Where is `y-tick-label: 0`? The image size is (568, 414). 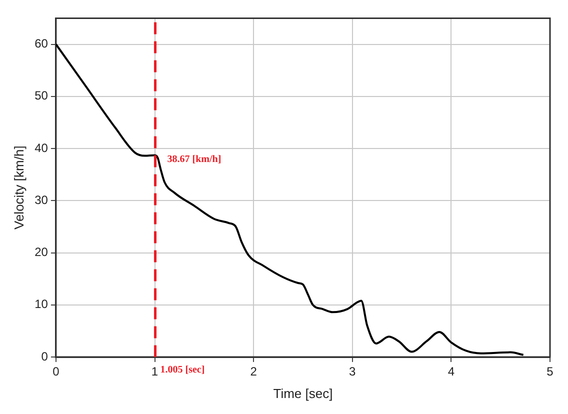 y-tick-label: 0 is located at coordinates (44, 356).